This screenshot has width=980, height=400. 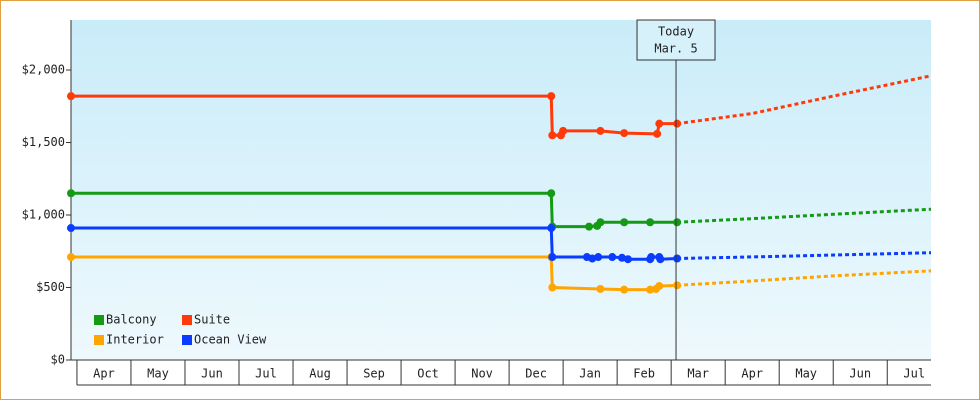 What do you see at coordinates (43, 70) in the screenshot?
I see `y-tick-label: $2,000` at bounding box center [43, 70].